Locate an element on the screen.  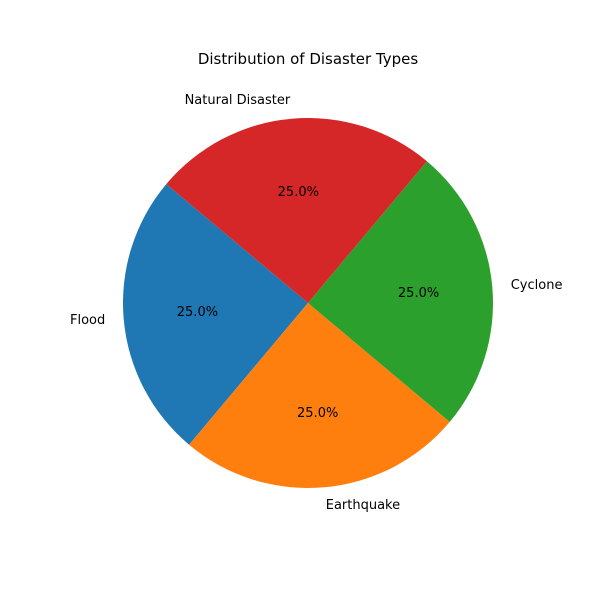
pie-percent-natural-disaster: 25.0% is located at coordinates (298, 192).